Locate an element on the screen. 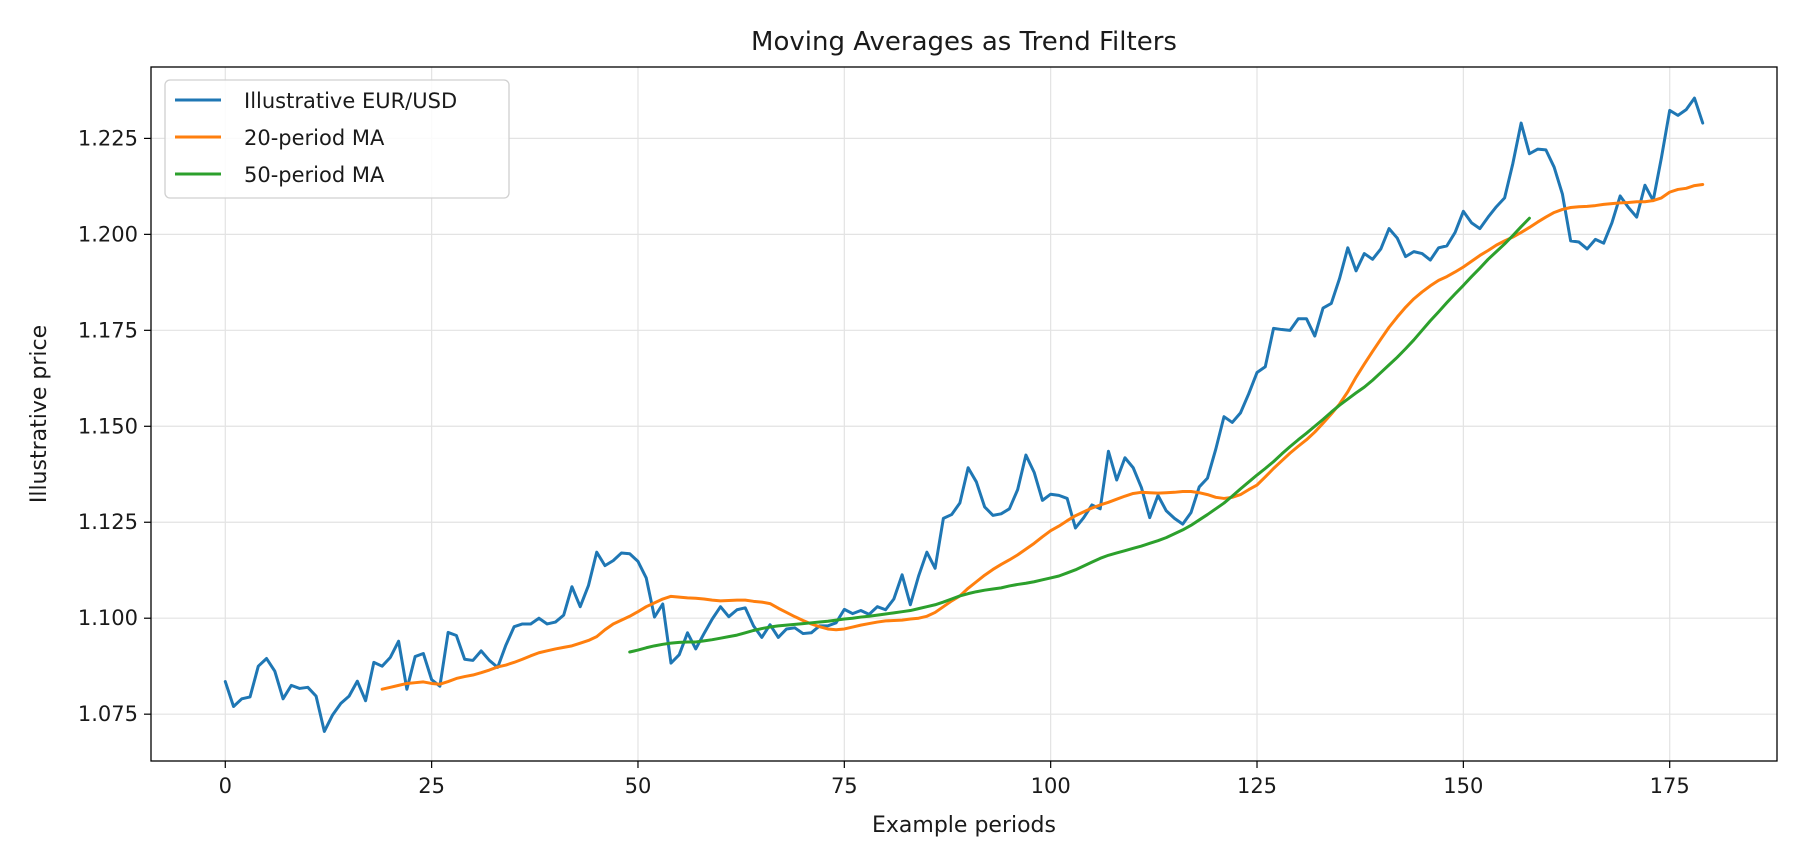 Image resolution: width=1800 pixels, height=864 pixels. y-tick-label: 1.075 is located at coordinates (108, 714).